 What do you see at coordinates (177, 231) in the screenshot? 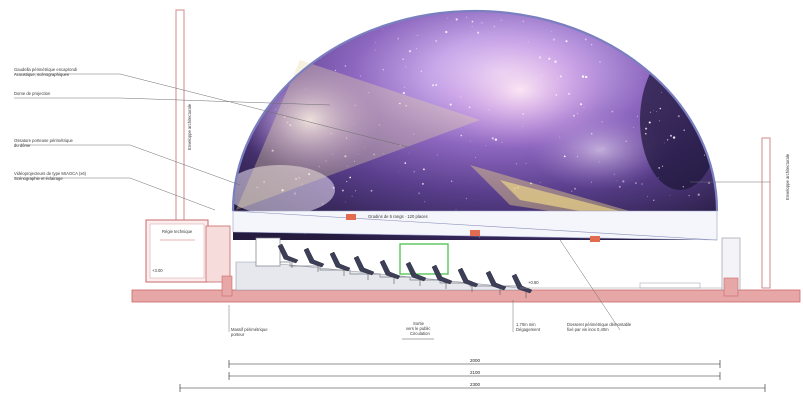
I see `left-room-label: Régie technique` at bounding box center [177, 231].